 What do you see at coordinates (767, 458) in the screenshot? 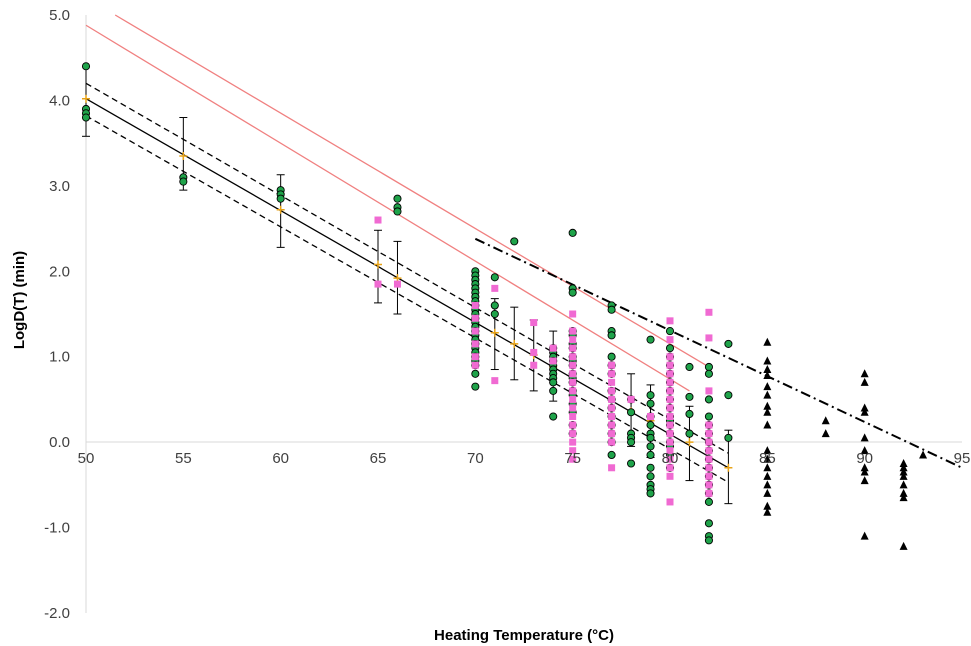
I see `x-tick-label: 85` at bounding box center [767, 458].